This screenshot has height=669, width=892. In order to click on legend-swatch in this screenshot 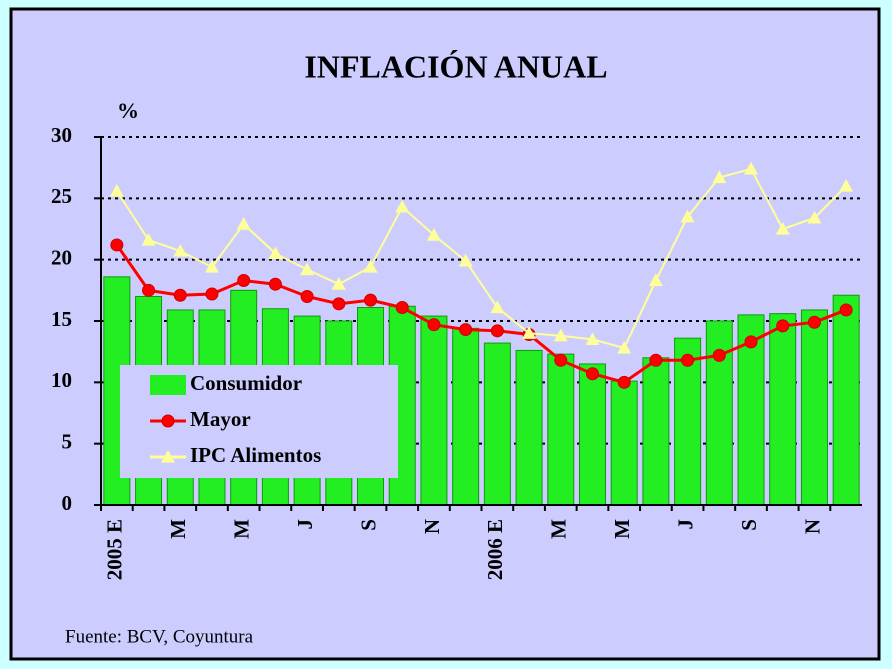, I will do `click(168, 385)`.